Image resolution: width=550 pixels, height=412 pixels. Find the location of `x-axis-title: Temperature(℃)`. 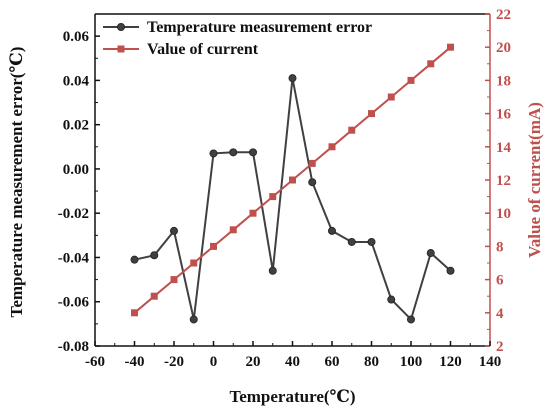

x-axis-title: Temperature(℃) is located at coordinates (292, 396).